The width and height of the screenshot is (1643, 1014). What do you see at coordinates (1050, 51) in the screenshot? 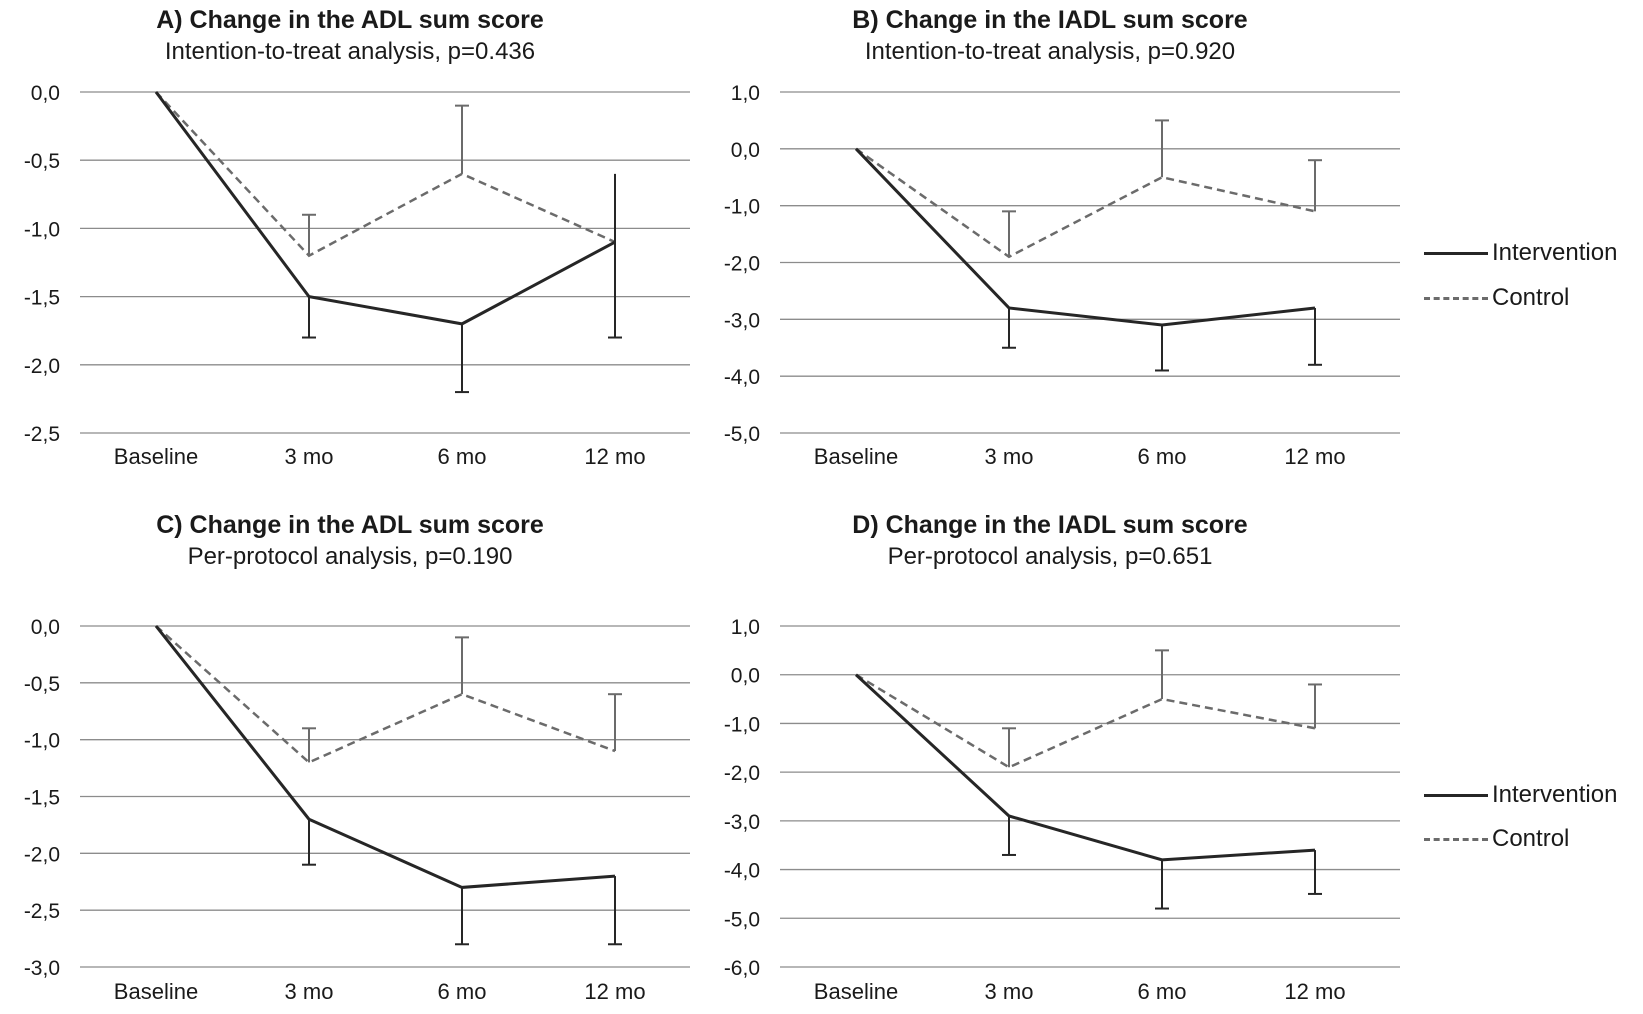
I see `panel-subtitle: Intention-to-treat analysis, p=0.920` at bounding box center [1050, 51].